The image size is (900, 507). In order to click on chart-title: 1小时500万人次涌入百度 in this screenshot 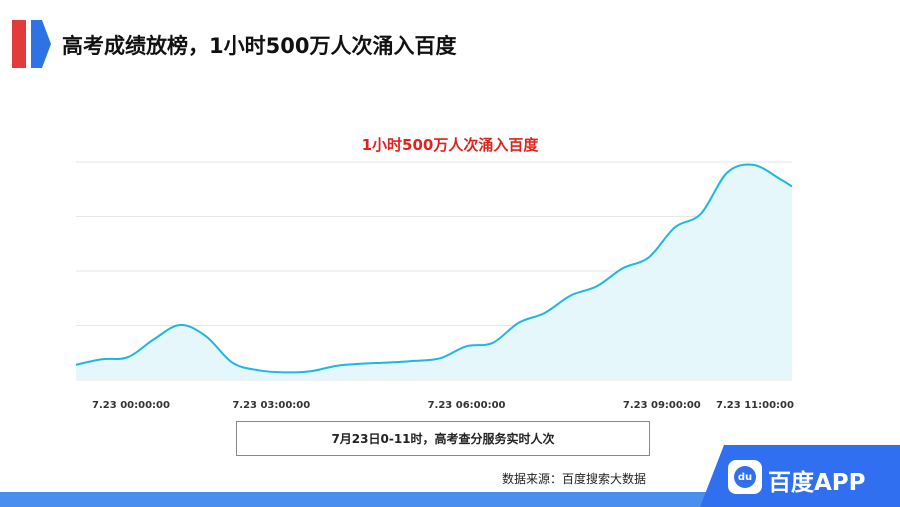, I will do `click(450, 145)`.